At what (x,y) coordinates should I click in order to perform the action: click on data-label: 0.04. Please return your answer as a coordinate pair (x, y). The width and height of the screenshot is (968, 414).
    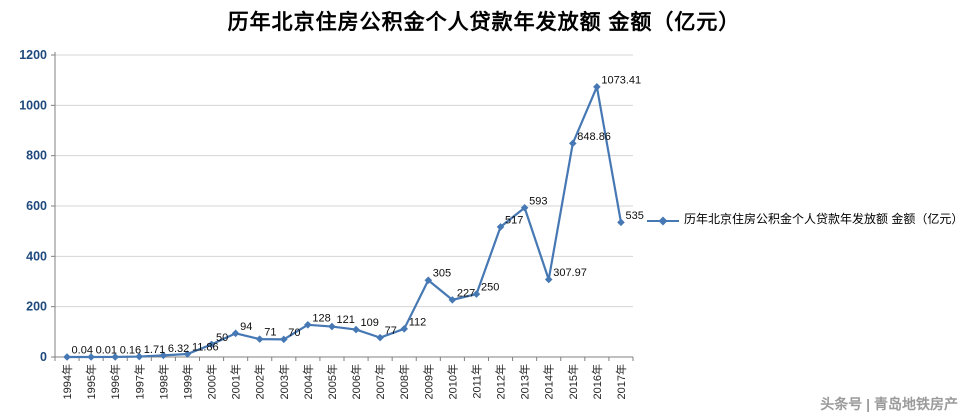
    Looking at the image, I should click on (82, 350).